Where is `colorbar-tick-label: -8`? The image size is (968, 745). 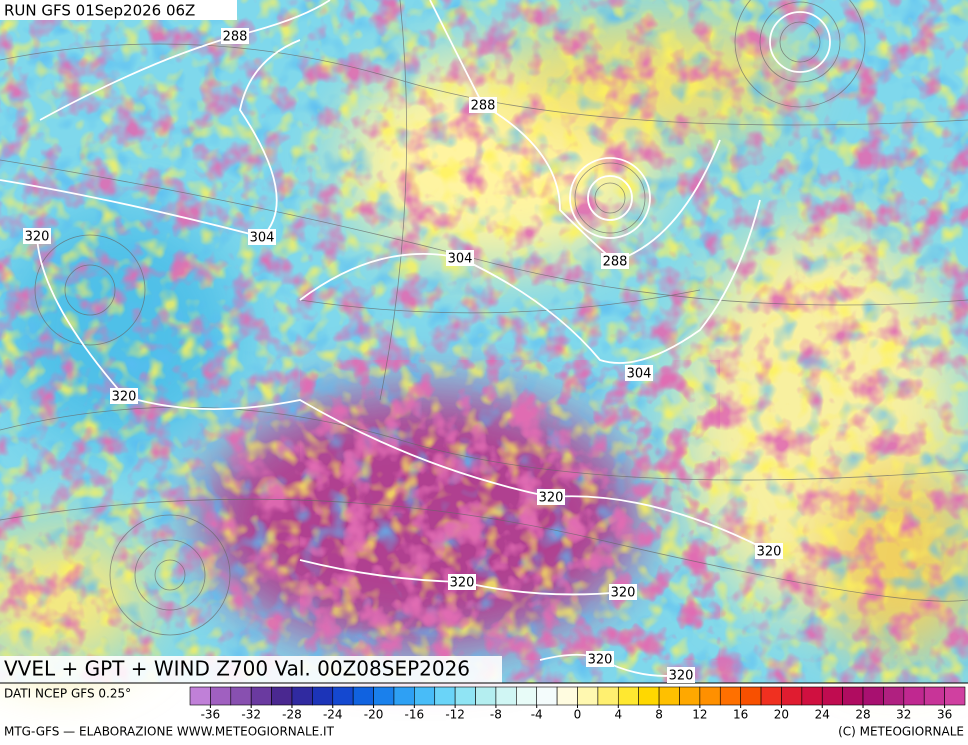
colorbar-tick-label: -8 is located at coordinates (496, 715).